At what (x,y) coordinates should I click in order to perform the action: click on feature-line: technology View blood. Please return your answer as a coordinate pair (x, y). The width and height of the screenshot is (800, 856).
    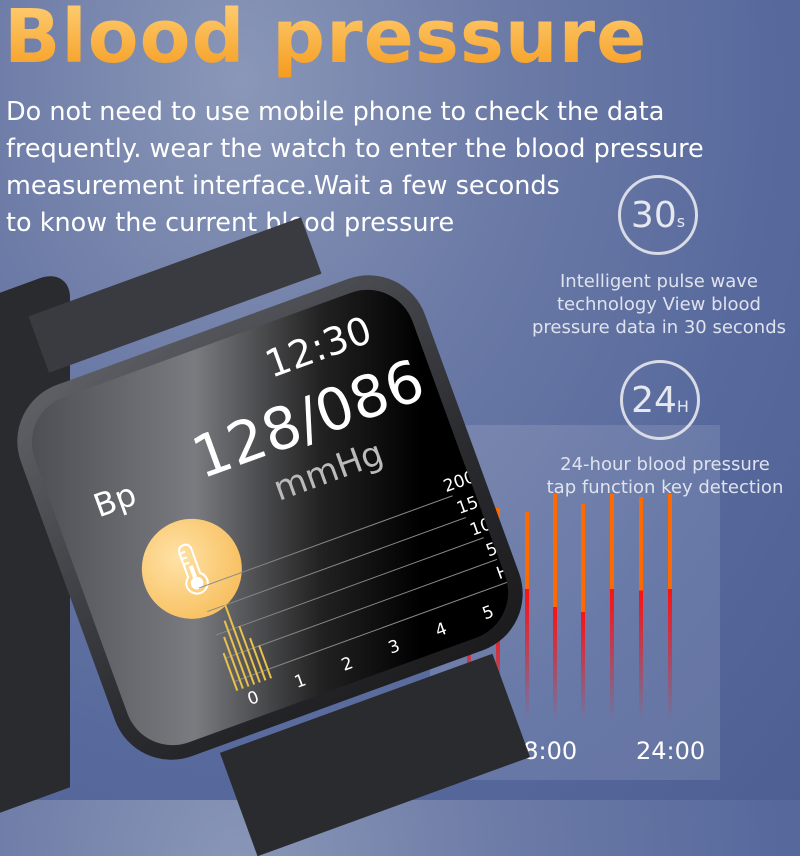
    Looking at the image, I should click on (659, 304).